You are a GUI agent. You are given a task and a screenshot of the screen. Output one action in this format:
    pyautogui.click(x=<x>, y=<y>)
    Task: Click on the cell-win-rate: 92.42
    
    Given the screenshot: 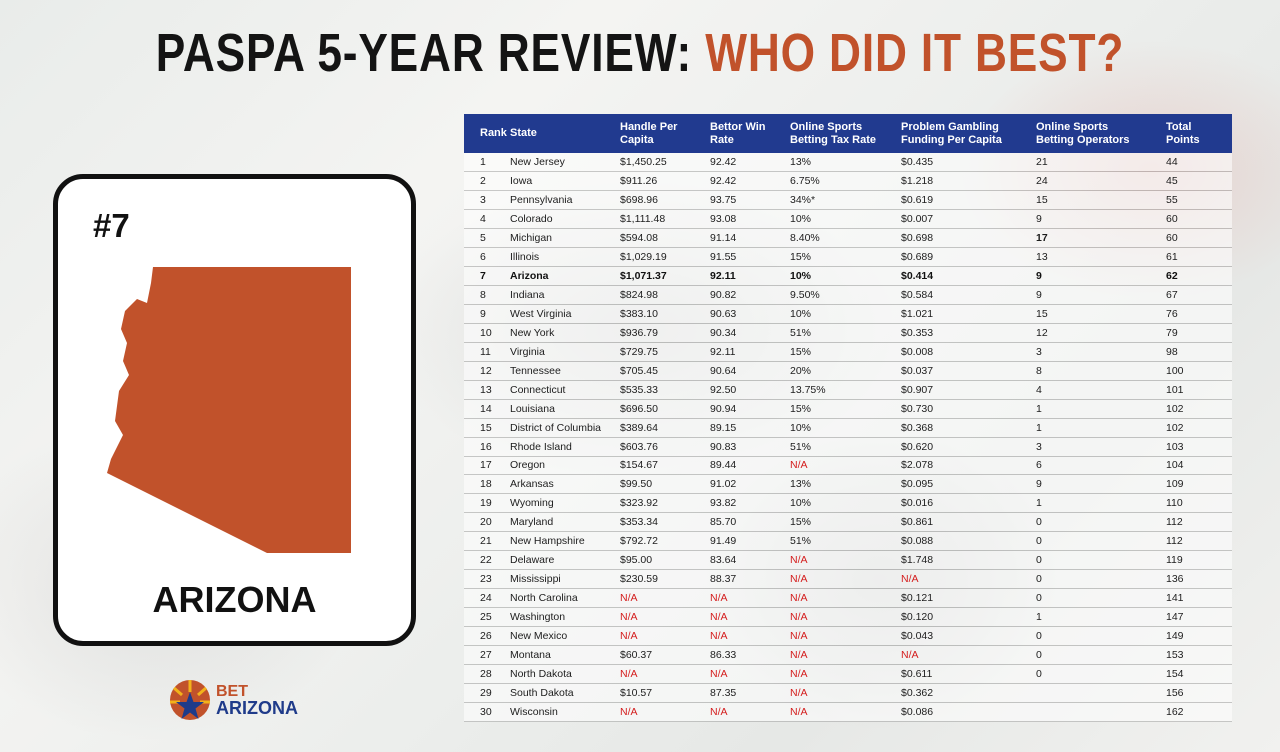 What is the action you would take?
    pyautogui.click(x=746, y=163)
    